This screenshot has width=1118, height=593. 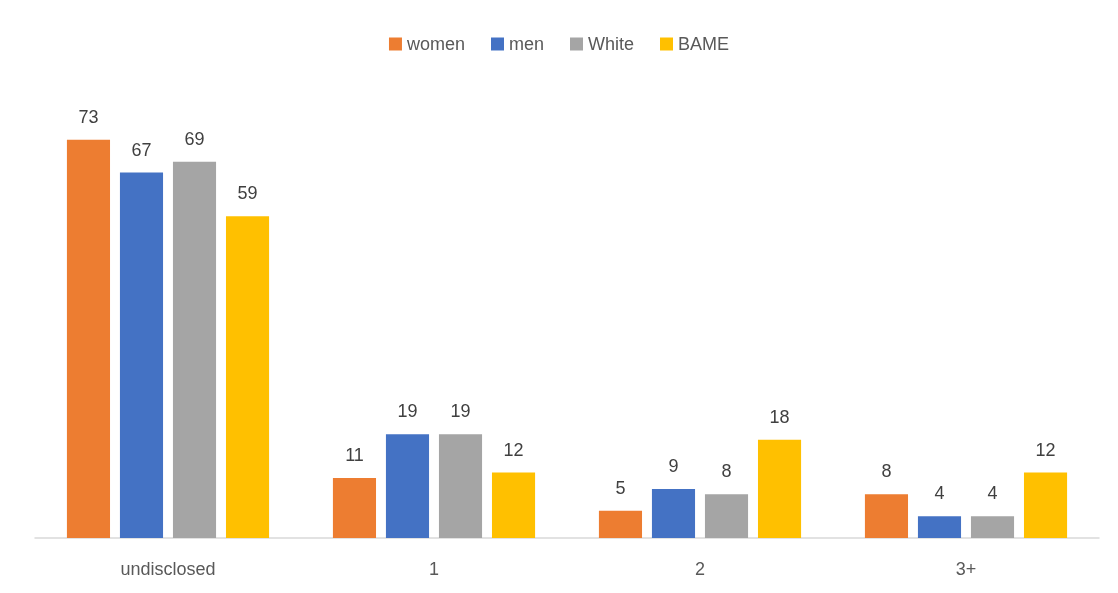 I want to click on x-tick-label: 1, so click(x=434, y=569).